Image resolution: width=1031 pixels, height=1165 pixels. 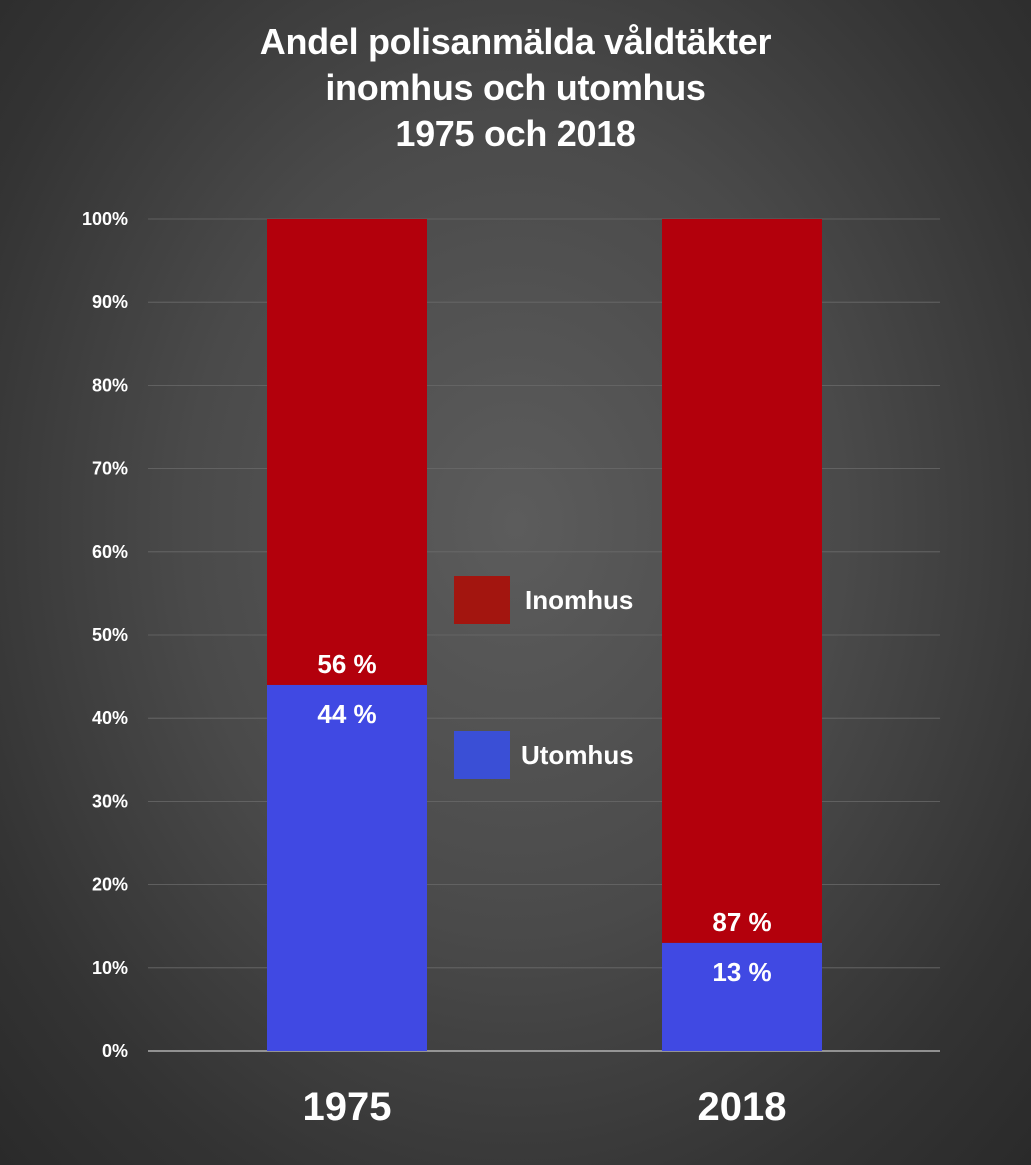 I want to click on x-category-label: 1975, so click(x=347, y=1107).